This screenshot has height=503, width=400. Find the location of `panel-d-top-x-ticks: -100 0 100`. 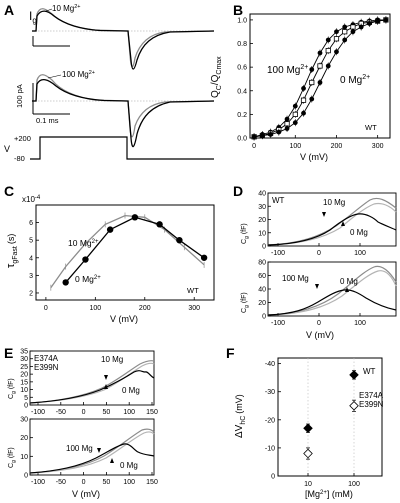

panel-d-top-x-ticks: -100 0 100 is located at coordinates (318, 250).